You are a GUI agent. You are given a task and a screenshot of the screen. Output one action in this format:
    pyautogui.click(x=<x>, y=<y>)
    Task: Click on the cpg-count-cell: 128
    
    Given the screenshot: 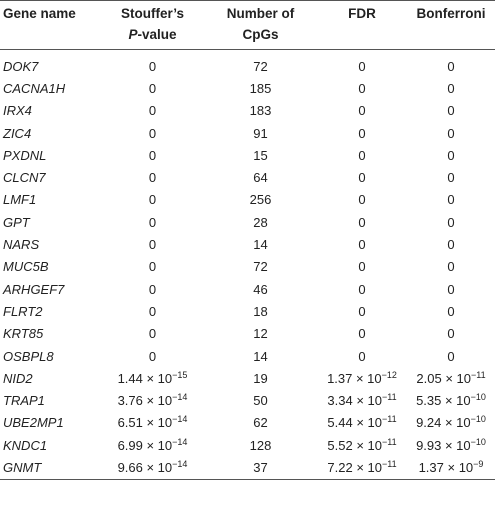 What is the action you would take?
    pyautogui.click(x=260, y=445)
    